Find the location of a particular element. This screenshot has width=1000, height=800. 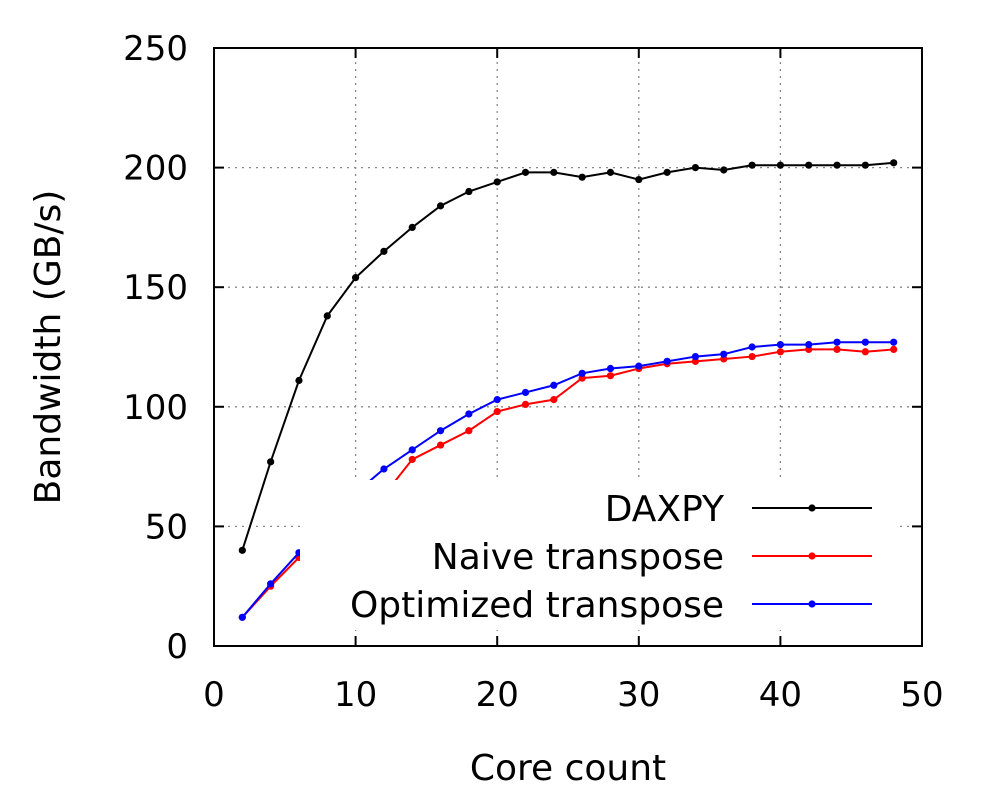

x-tick-label: 0 is located at coordinates (214, 695).